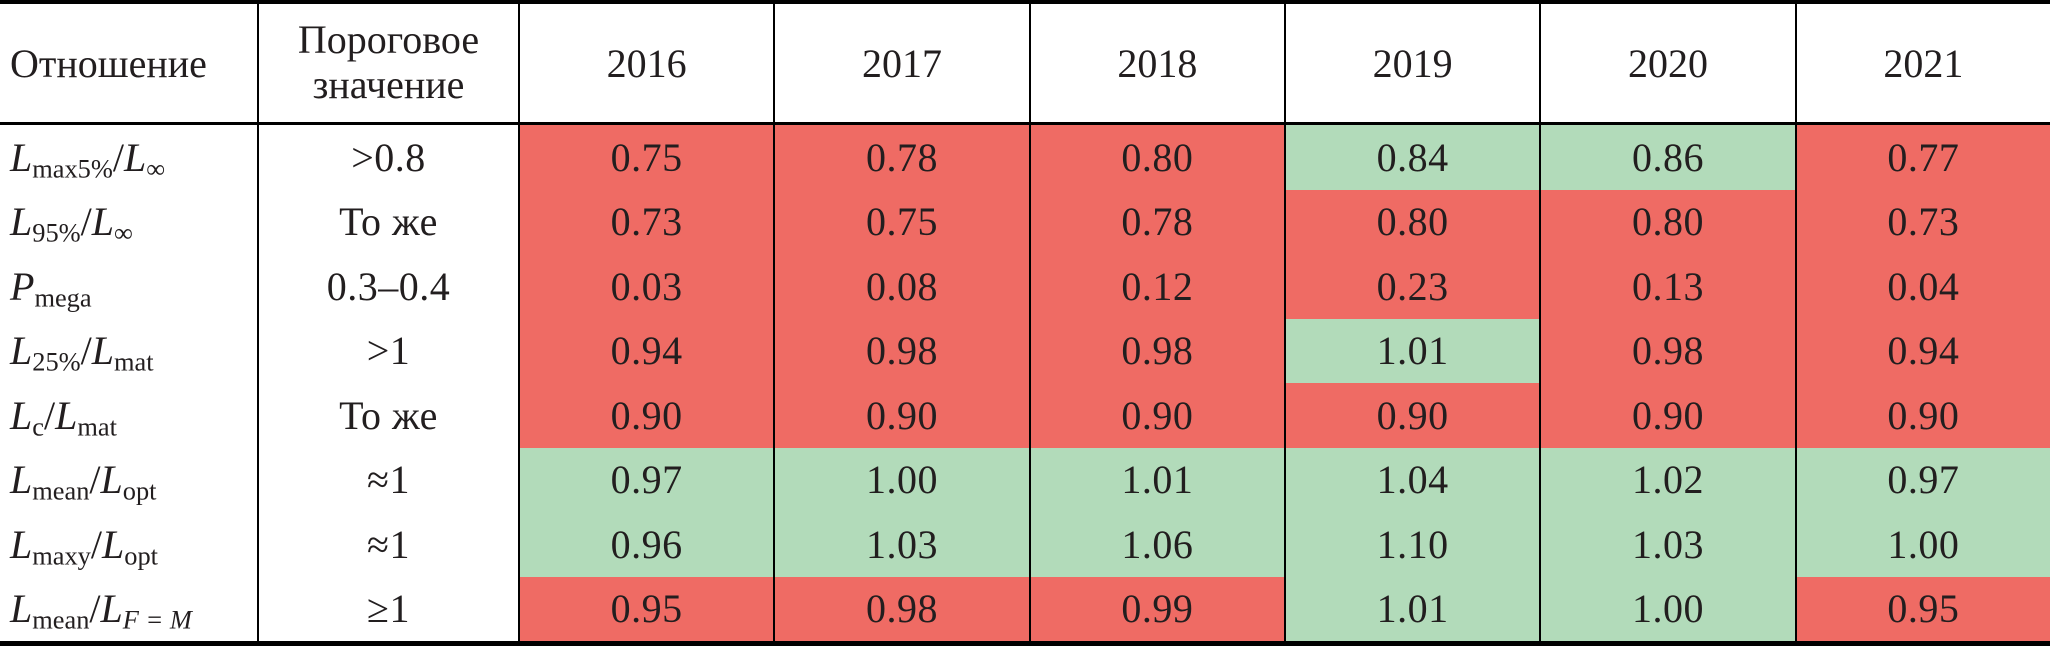 The image size is (2050, 646). Describe the element at coordinates (1922, 350) in the screenshot. I see `value-cell-2021: 0.94` at that location.